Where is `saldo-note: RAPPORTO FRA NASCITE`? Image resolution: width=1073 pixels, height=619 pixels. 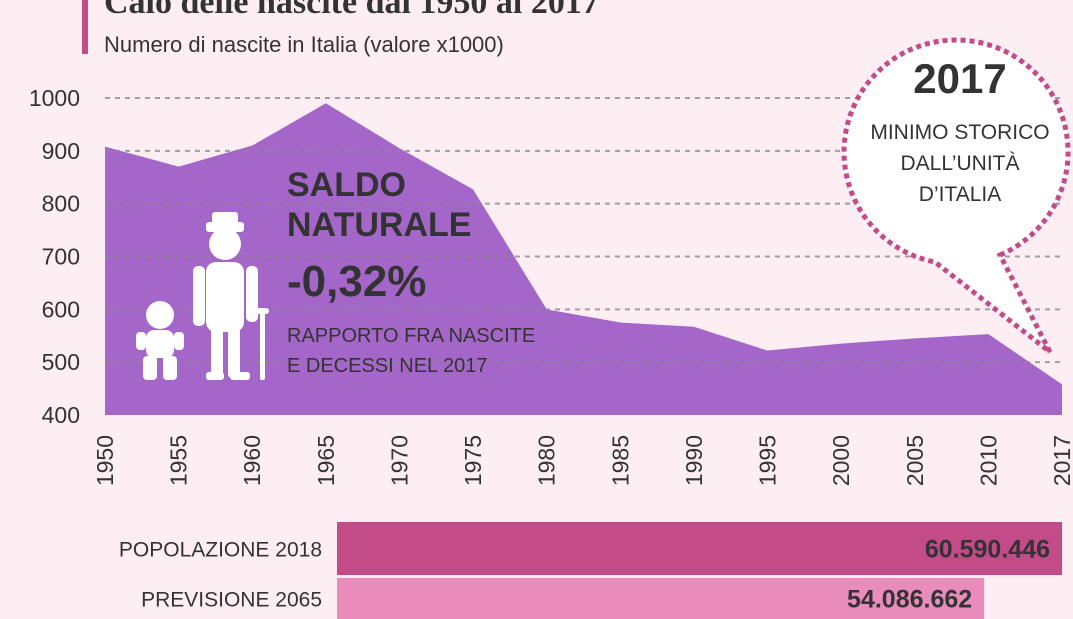 saldo-note: RAPPORTO FRA NASCITE is located at coordinates (411, 336).